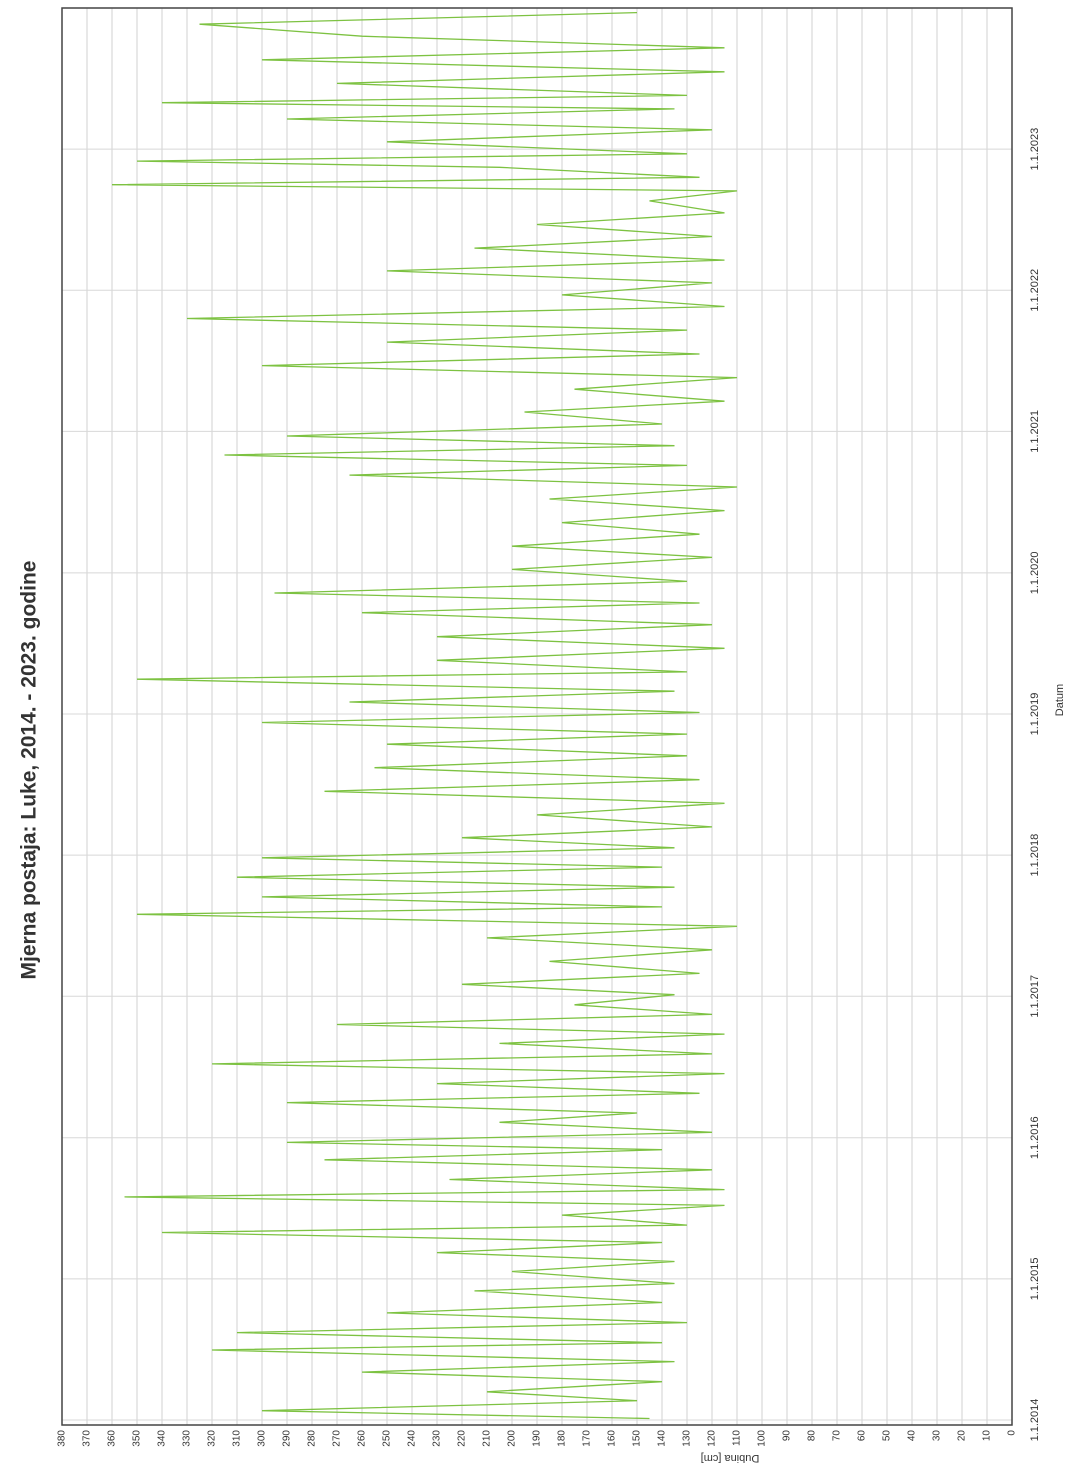 The width and height of the screenshot is (1072, 1468). I want to click on y-tick-label: 380, so click(62, 1438).